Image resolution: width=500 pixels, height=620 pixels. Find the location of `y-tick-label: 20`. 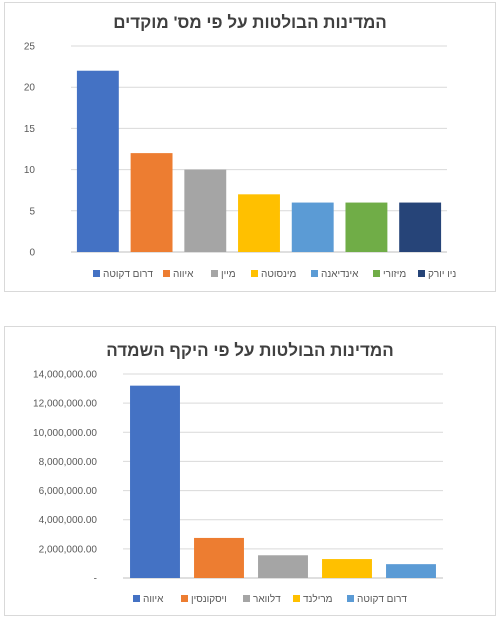

y-tick-label: 20 is located at coordinates (30, 88).